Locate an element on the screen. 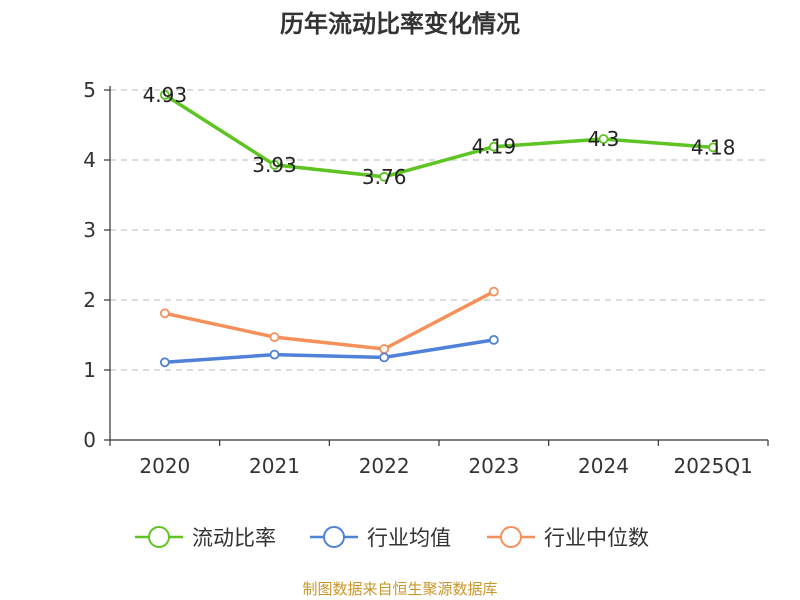 The image size is (800, 600). data-label: 4.18 is located at coordinates (713, 147).